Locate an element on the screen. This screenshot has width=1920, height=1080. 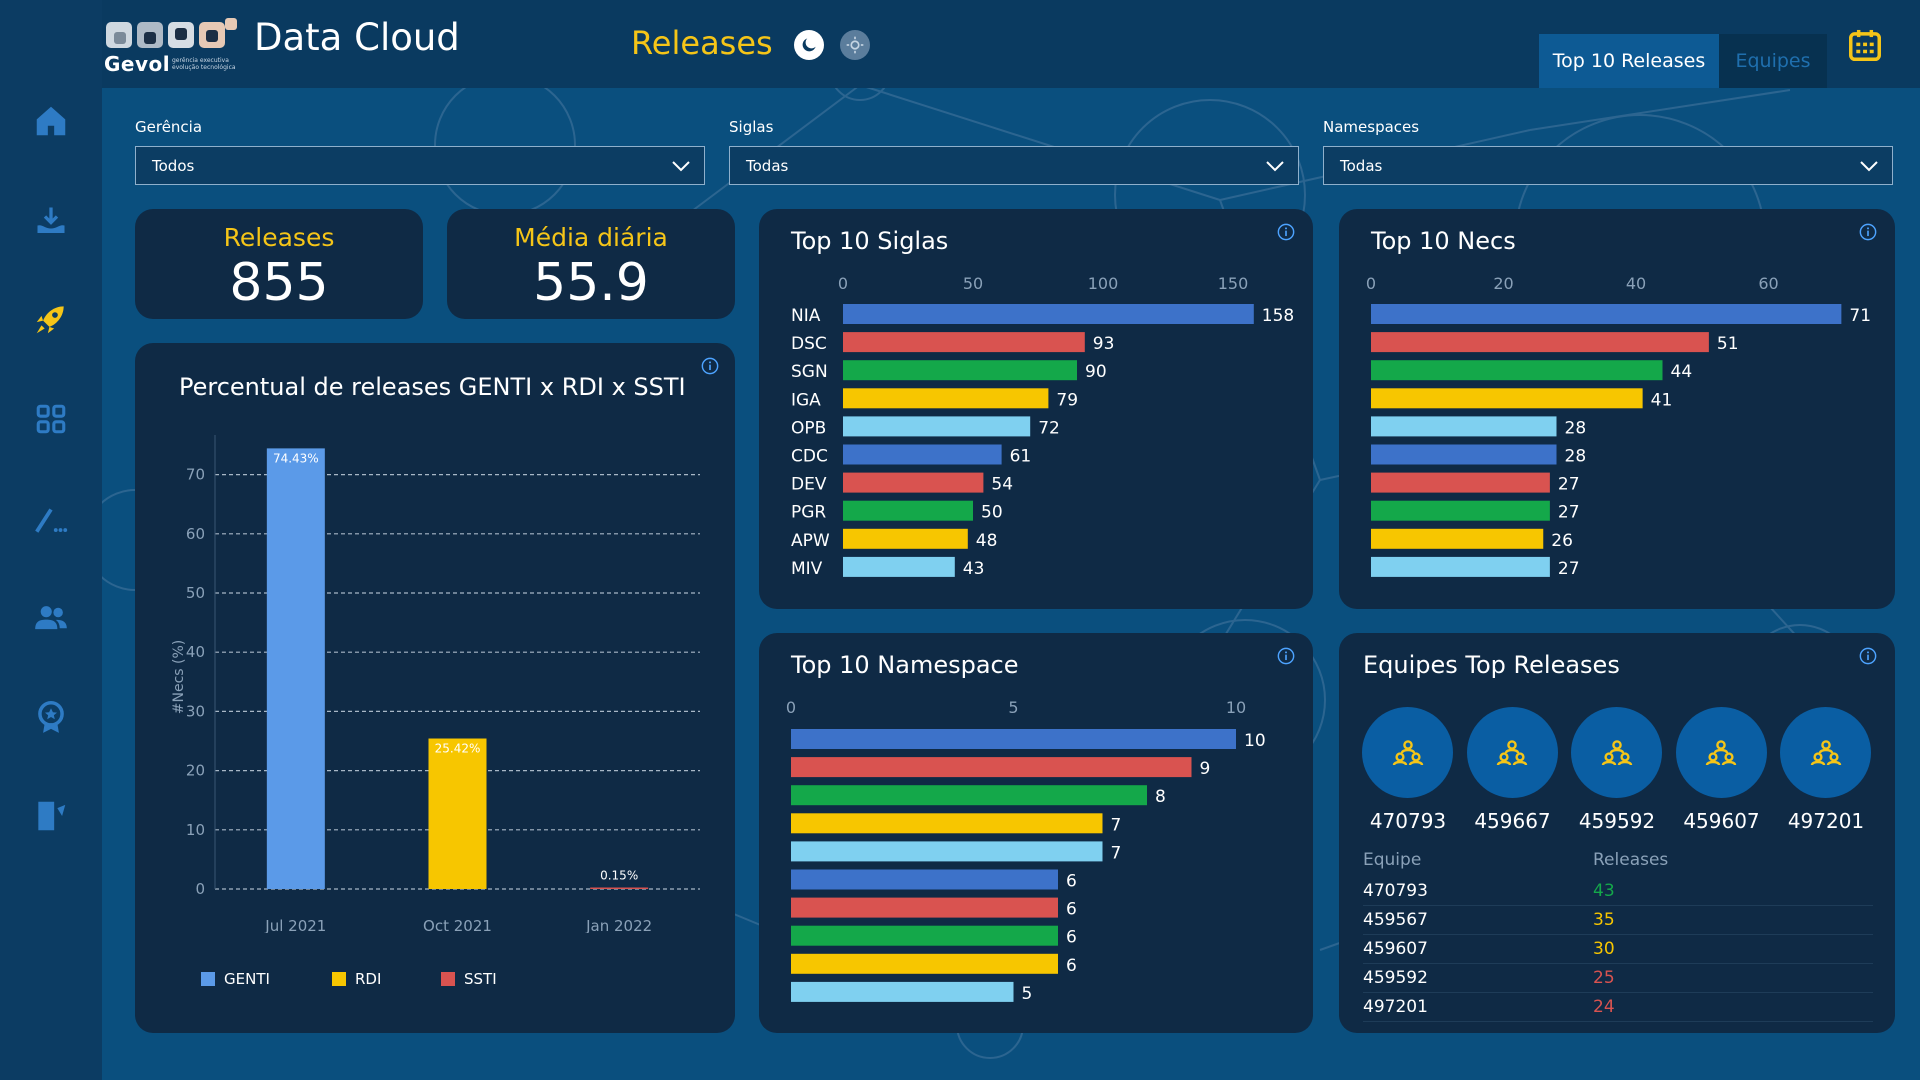
sidebar-item-awards is located at coordinates (51, 717).